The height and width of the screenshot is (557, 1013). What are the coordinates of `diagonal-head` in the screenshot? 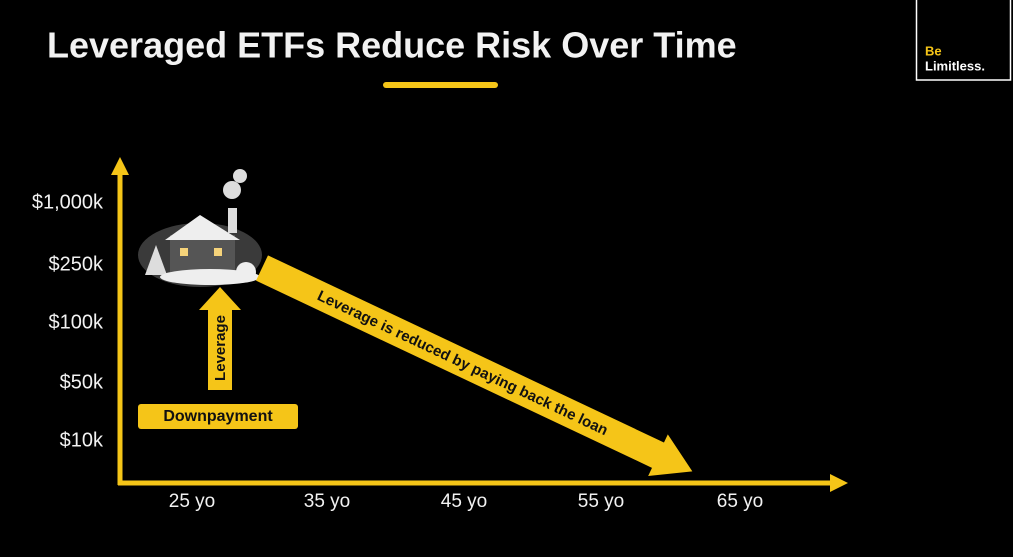 It's located at (670, 455).